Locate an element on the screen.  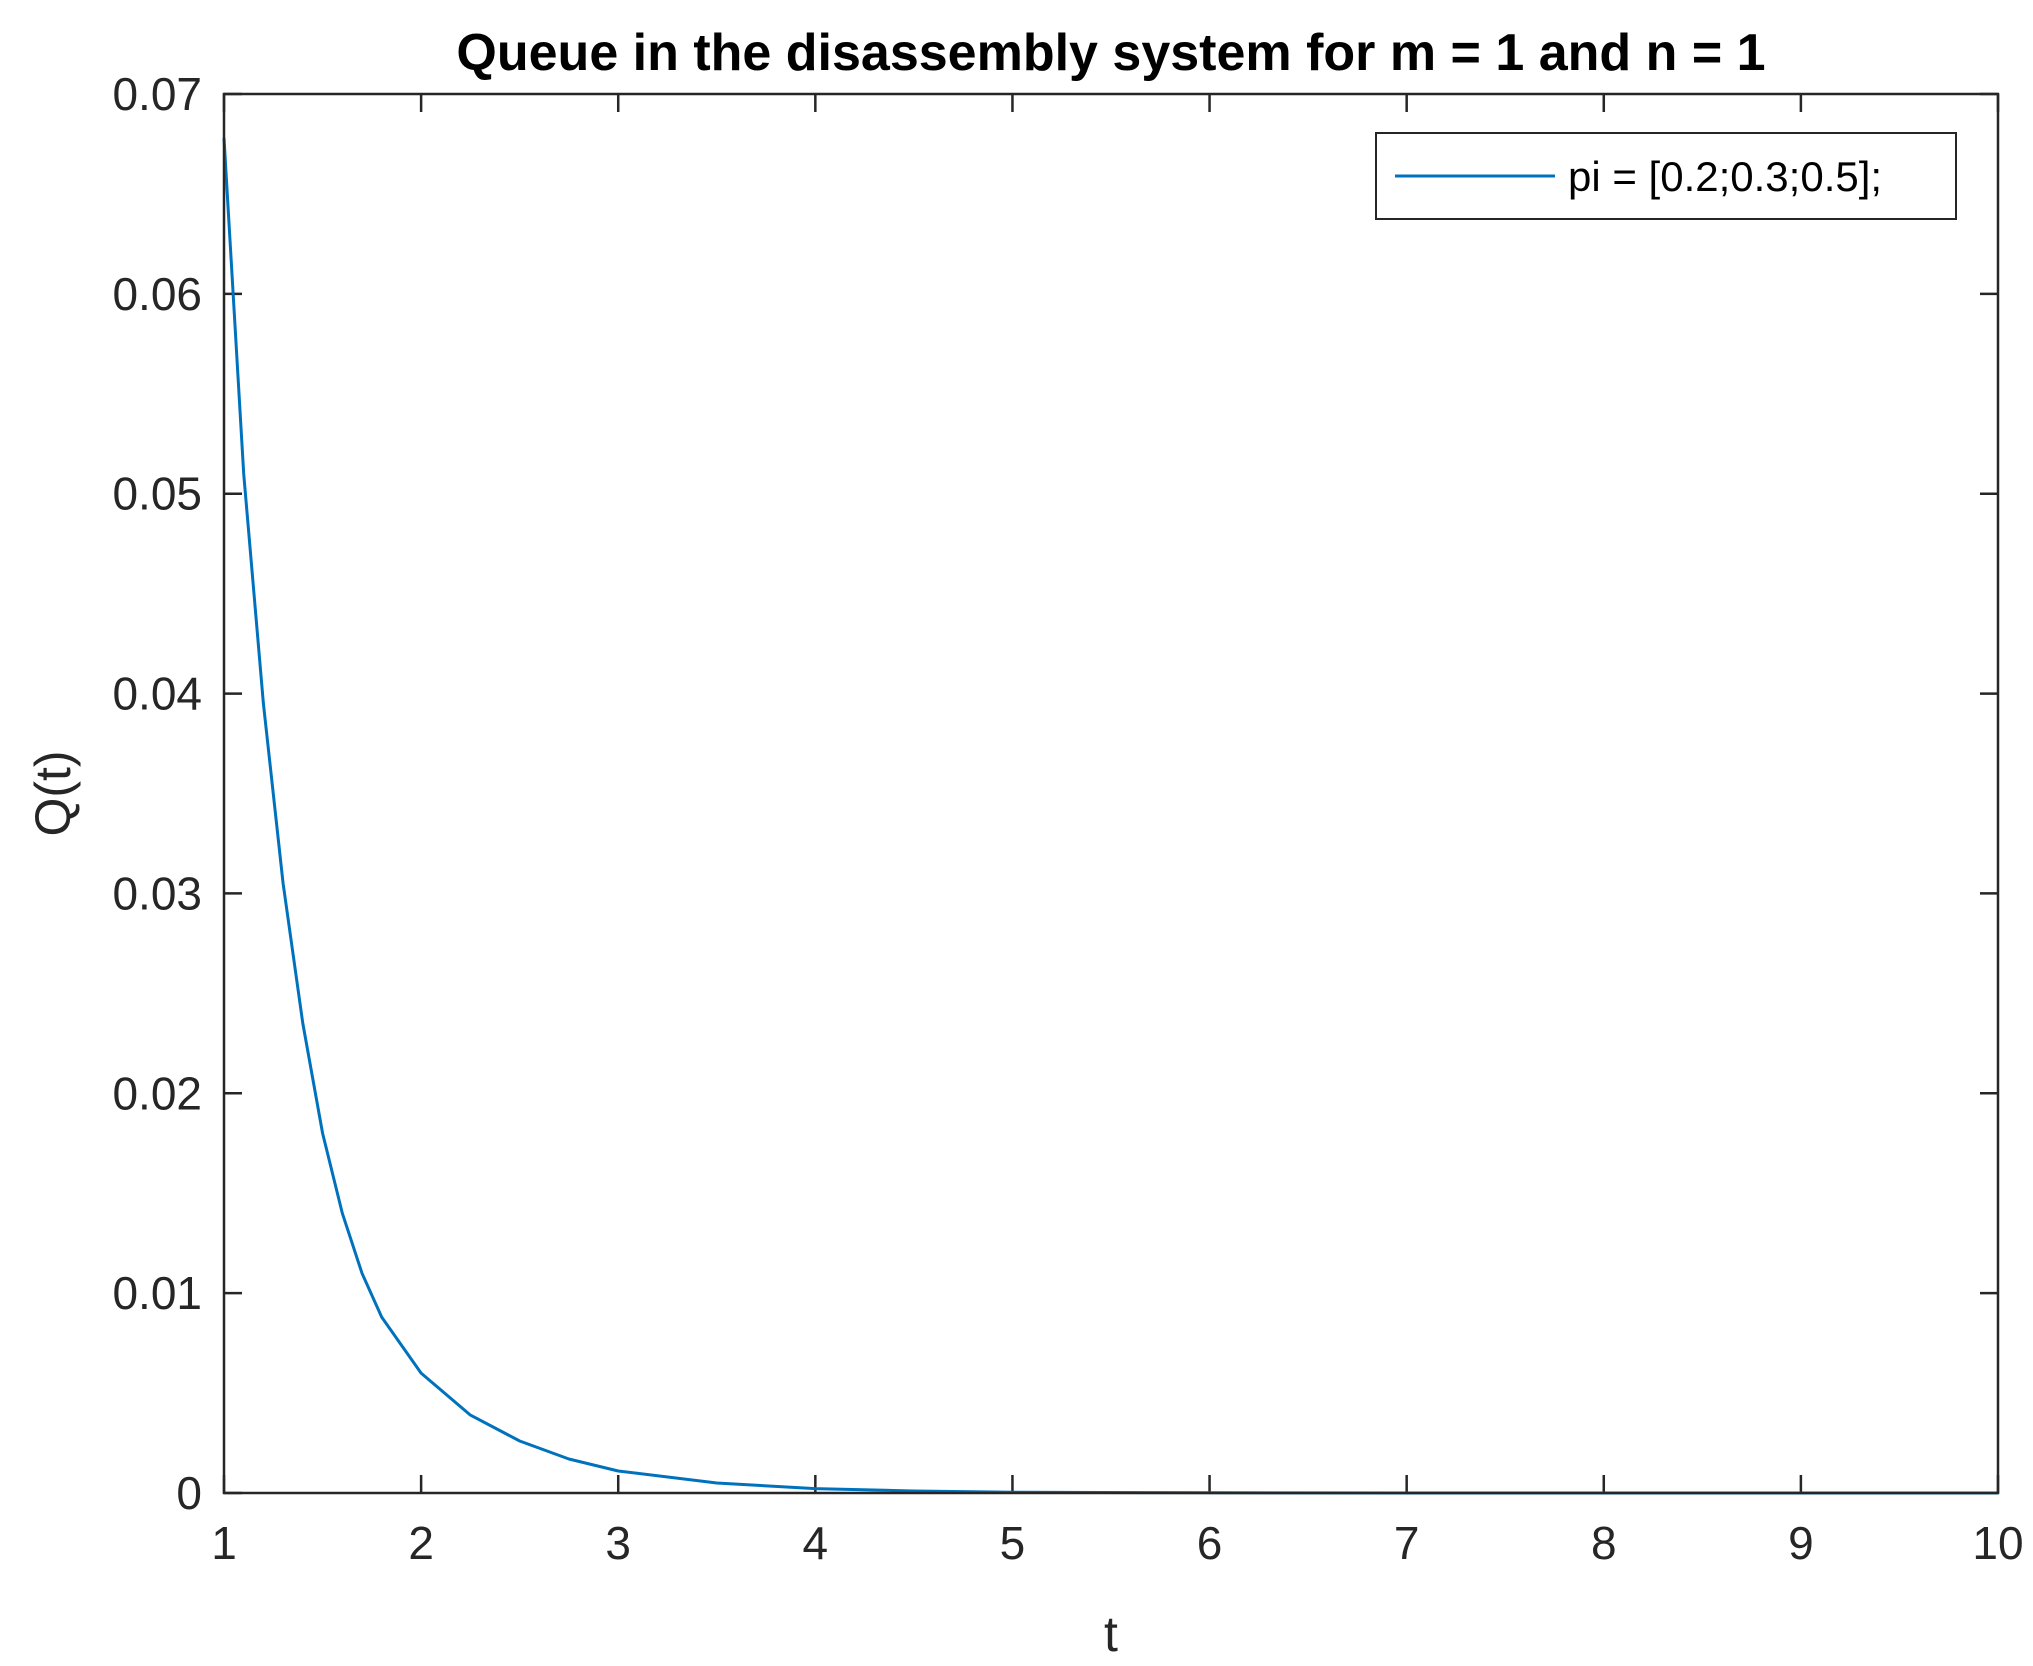
x-axis-label: t is located at coordinates (1111, 1634).